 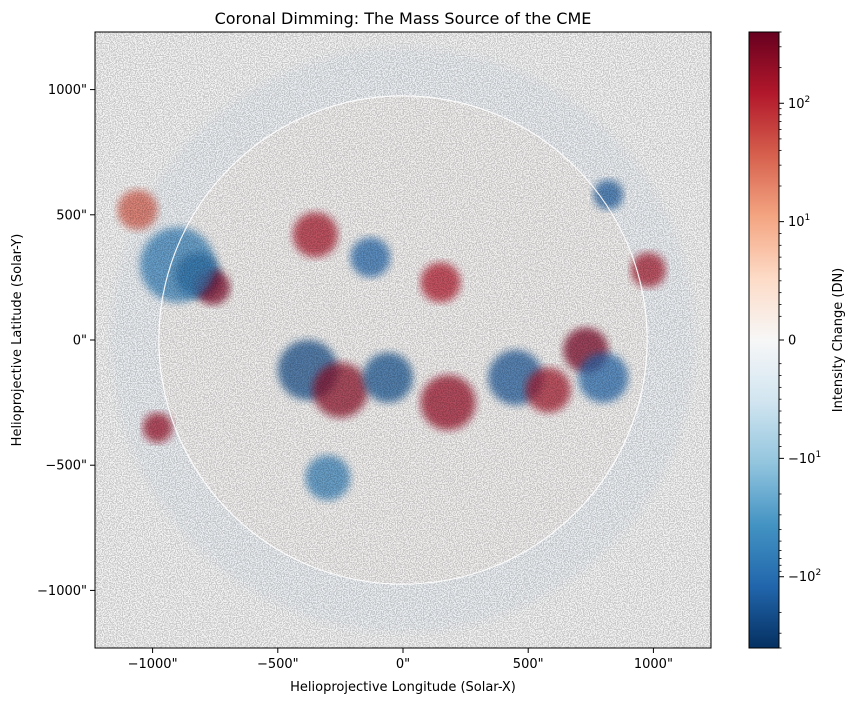 I want to click on colorbar-ticks: 10² 10¹ 0 −101 −102, so click(x=800, y=340).